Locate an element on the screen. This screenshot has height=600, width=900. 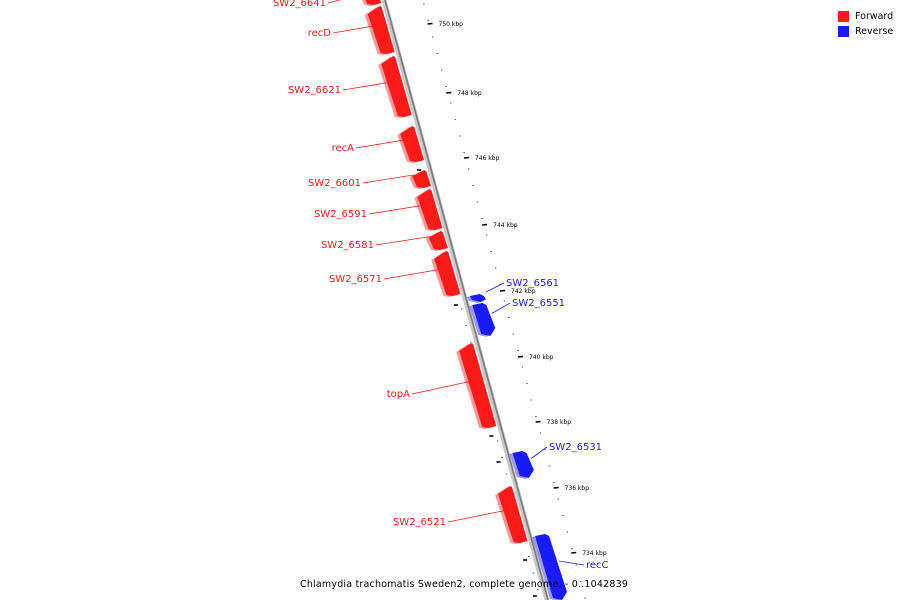
scale-tick-label: 742 kbp is located at coordinates (523, 291).